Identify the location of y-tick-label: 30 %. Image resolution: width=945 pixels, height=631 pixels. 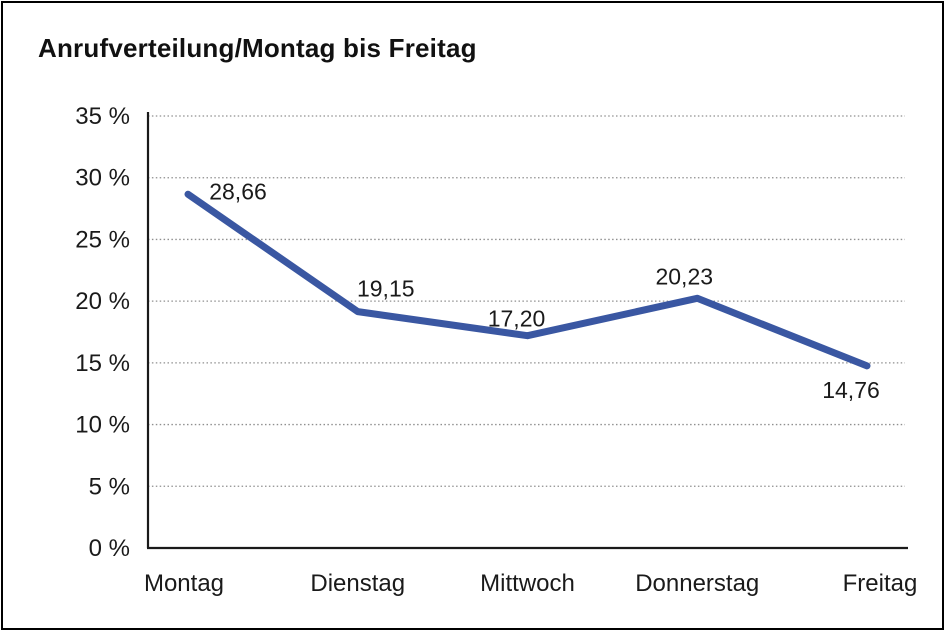
(102, 178).